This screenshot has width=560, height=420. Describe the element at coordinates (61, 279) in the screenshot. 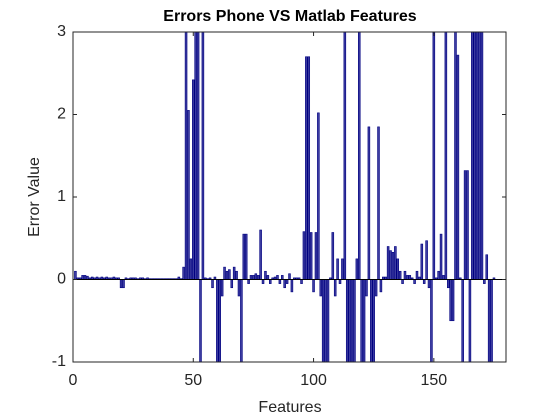

I see `y-tick-label: 0` at that location.